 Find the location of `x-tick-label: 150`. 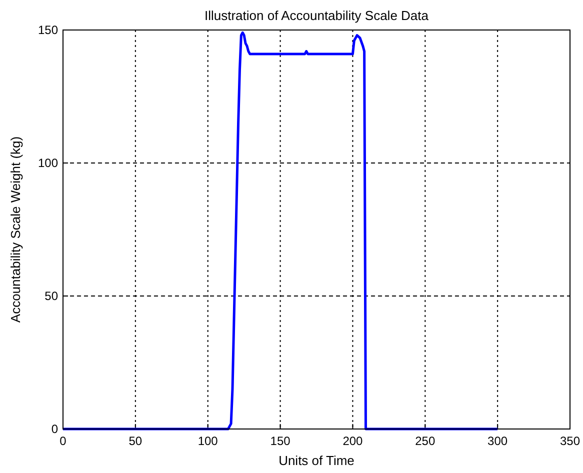

x-tick-label: 150 is located at coordinates (280, 441).